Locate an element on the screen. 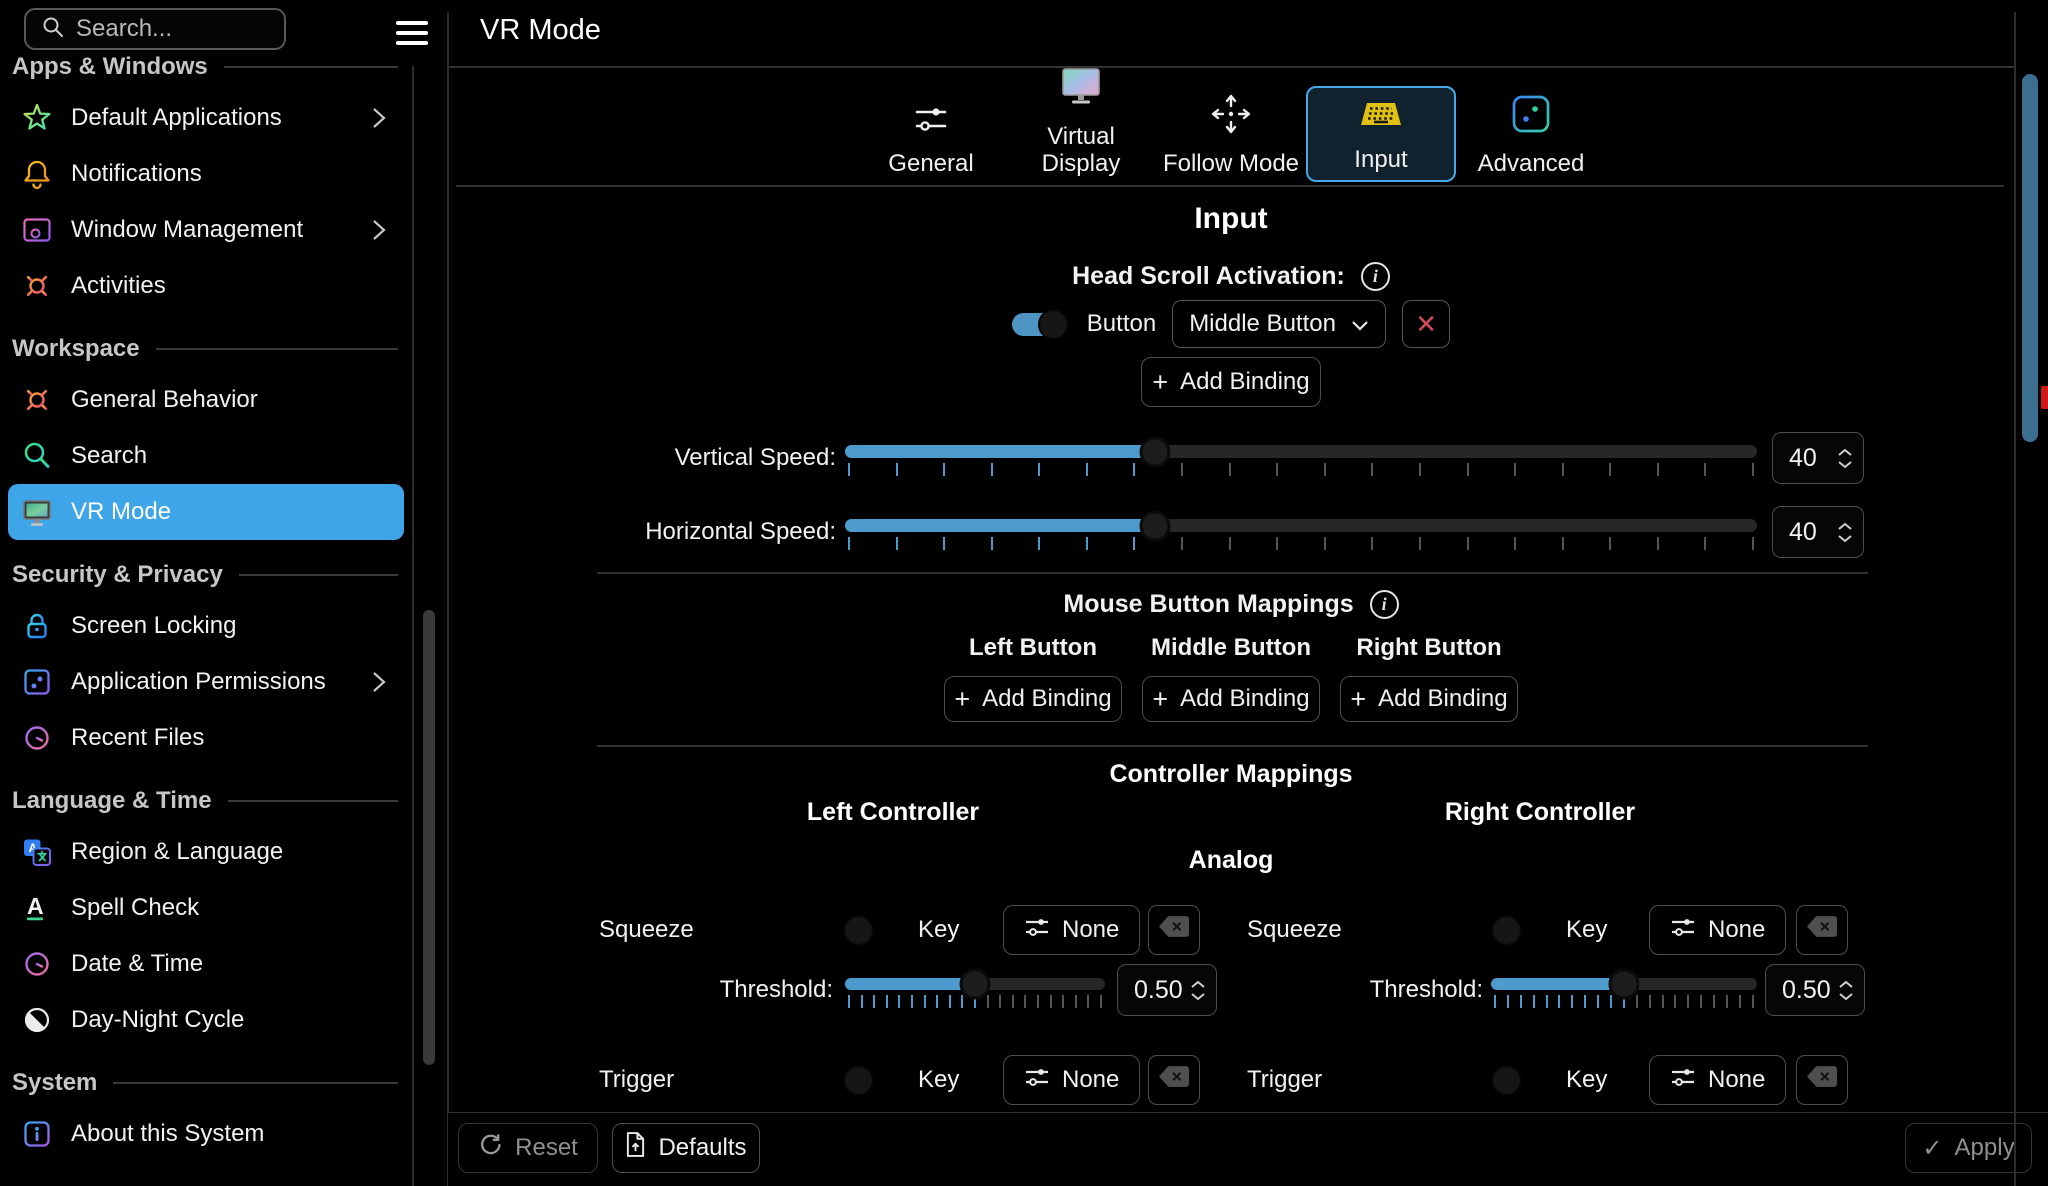 The image size is (2048, 1186). sidebar-item-search: Search is located at coordinates (206, 456).